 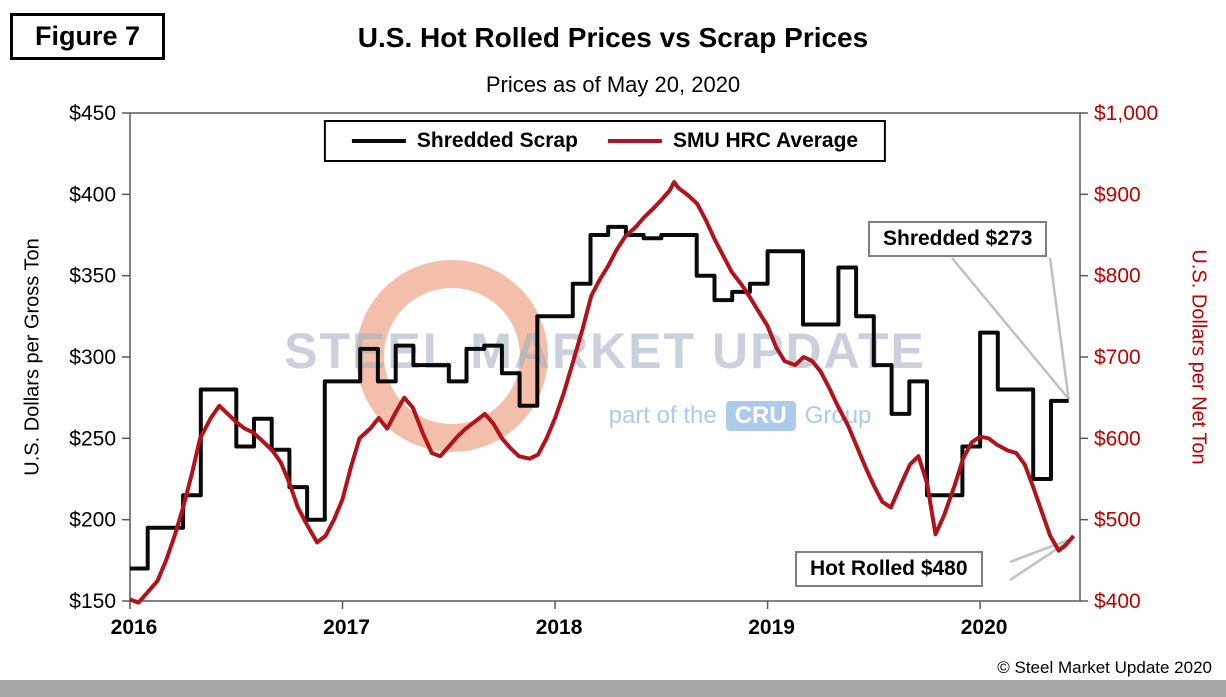 I want to click on svg-text: $350, so click(x=92, y=276).